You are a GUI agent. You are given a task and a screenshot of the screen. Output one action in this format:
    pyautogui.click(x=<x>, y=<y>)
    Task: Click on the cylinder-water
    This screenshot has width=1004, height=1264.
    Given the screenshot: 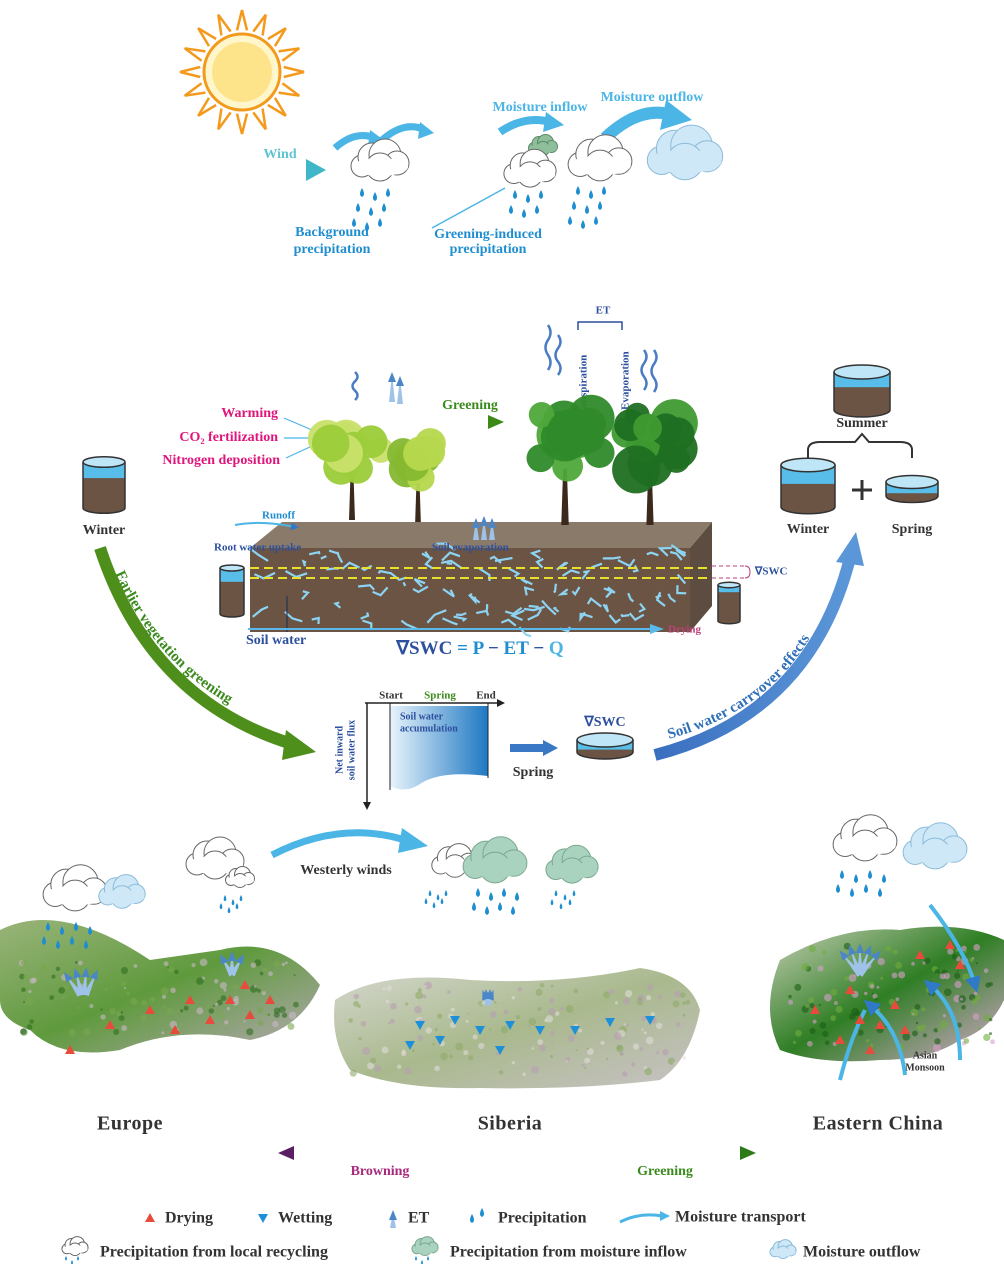 What is the action you would take?
    pyautogui.click(x=729, y=589)
    